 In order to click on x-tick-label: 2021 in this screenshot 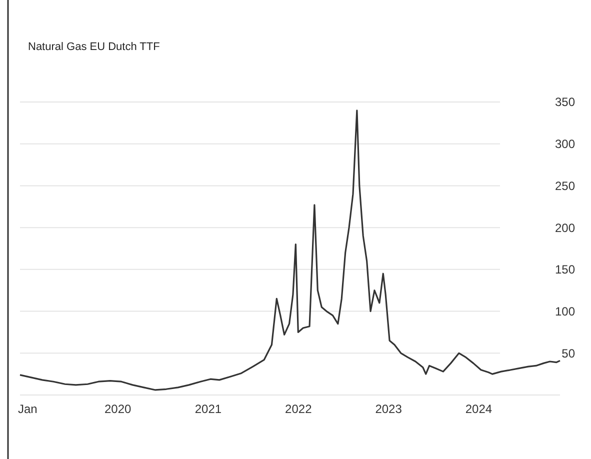, I will do `click(208, 409)`.